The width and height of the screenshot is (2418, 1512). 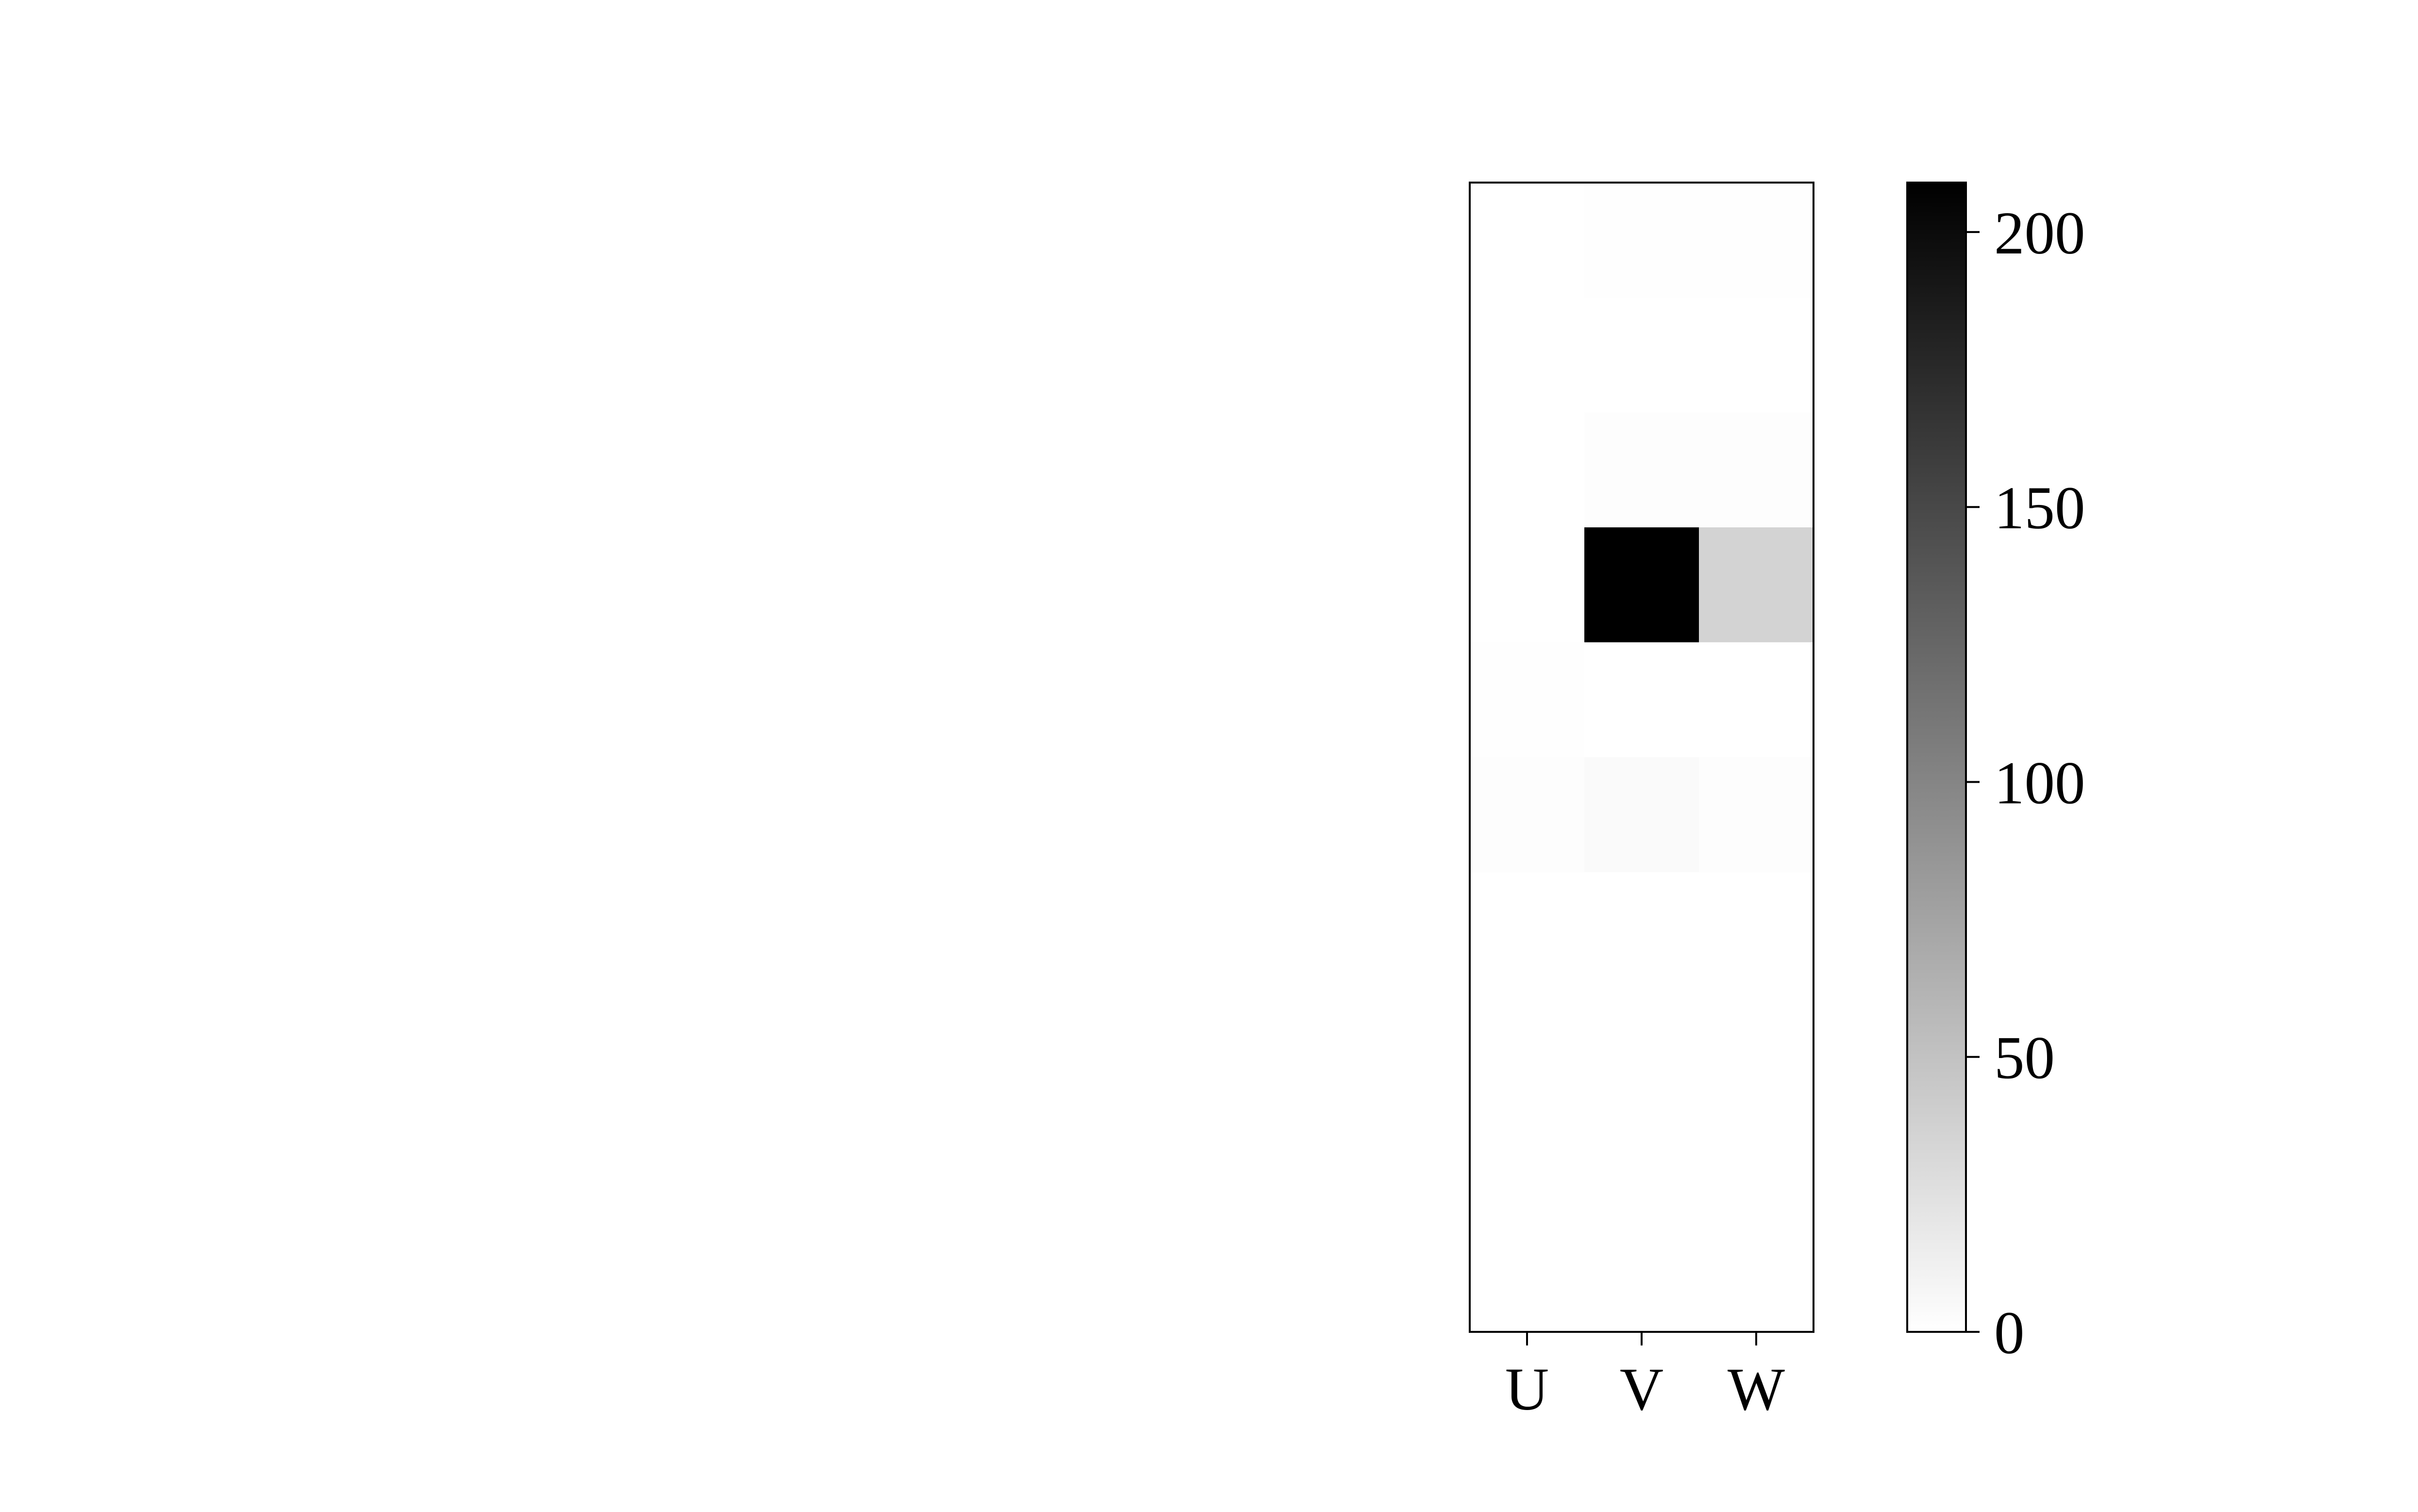 I want to click on colorbar-tick-label-50: 50, so click(x=2024, y=1058).